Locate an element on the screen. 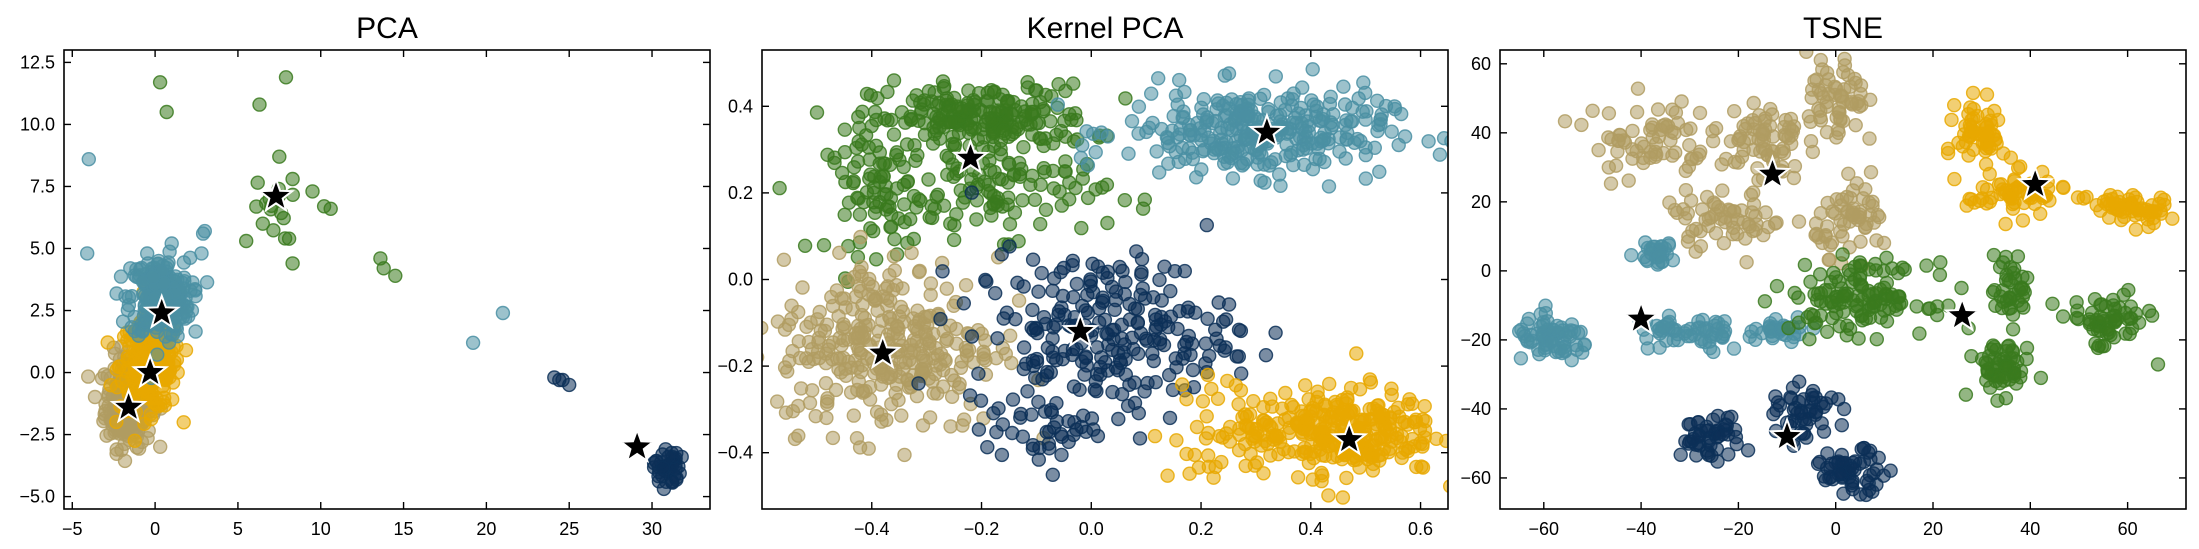 This screenshot has width=2199, height=549. y-tick-label: 40 is located at coordinates (1481, 133).